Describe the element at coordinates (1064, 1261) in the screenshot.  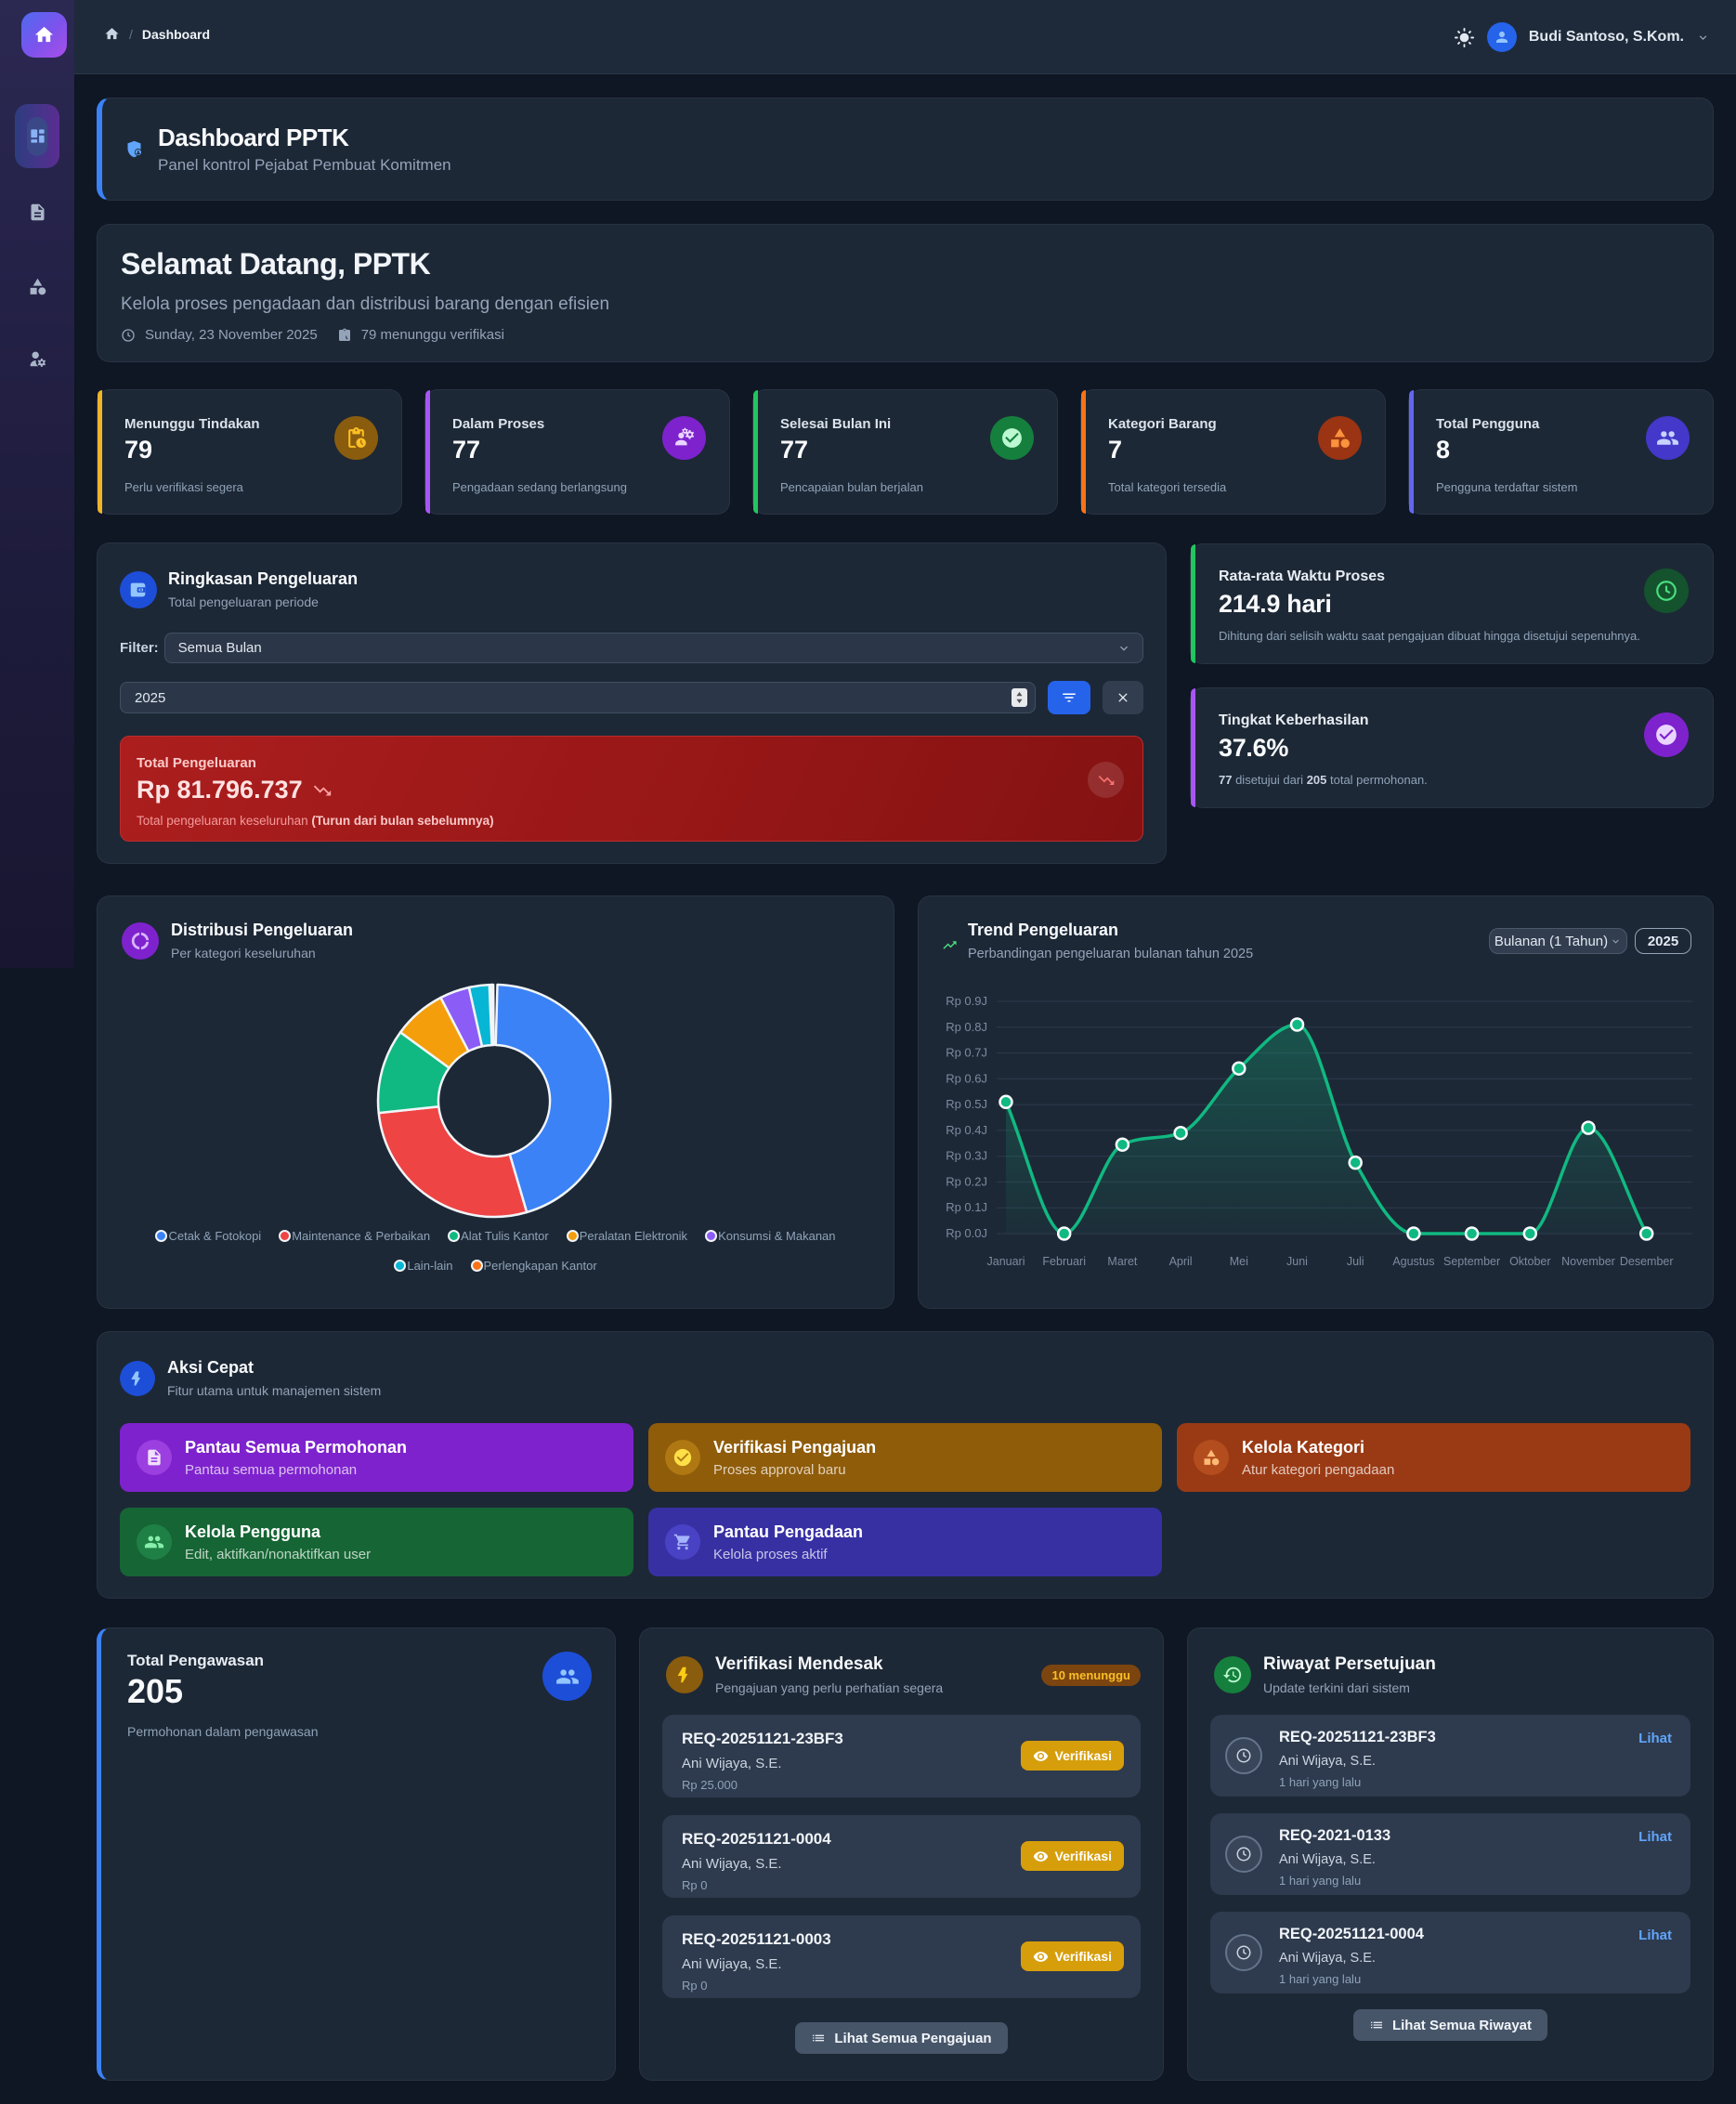
I see `svg-text: Februari` at that location.